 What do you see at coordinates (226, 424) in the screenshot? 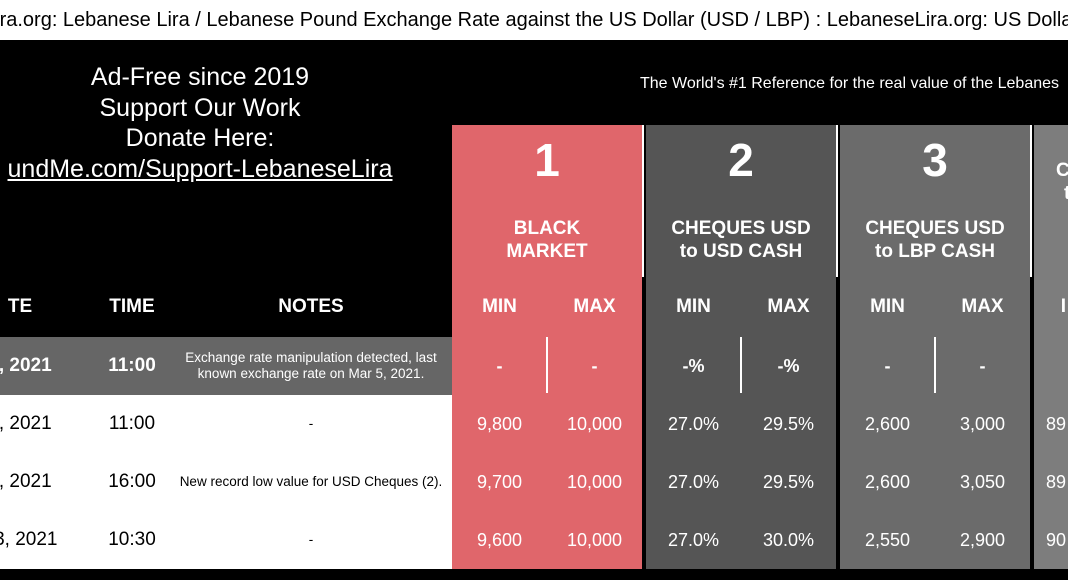
I see `table-row: 5, 2021 11:00 -` at bounding box center [226, 424].